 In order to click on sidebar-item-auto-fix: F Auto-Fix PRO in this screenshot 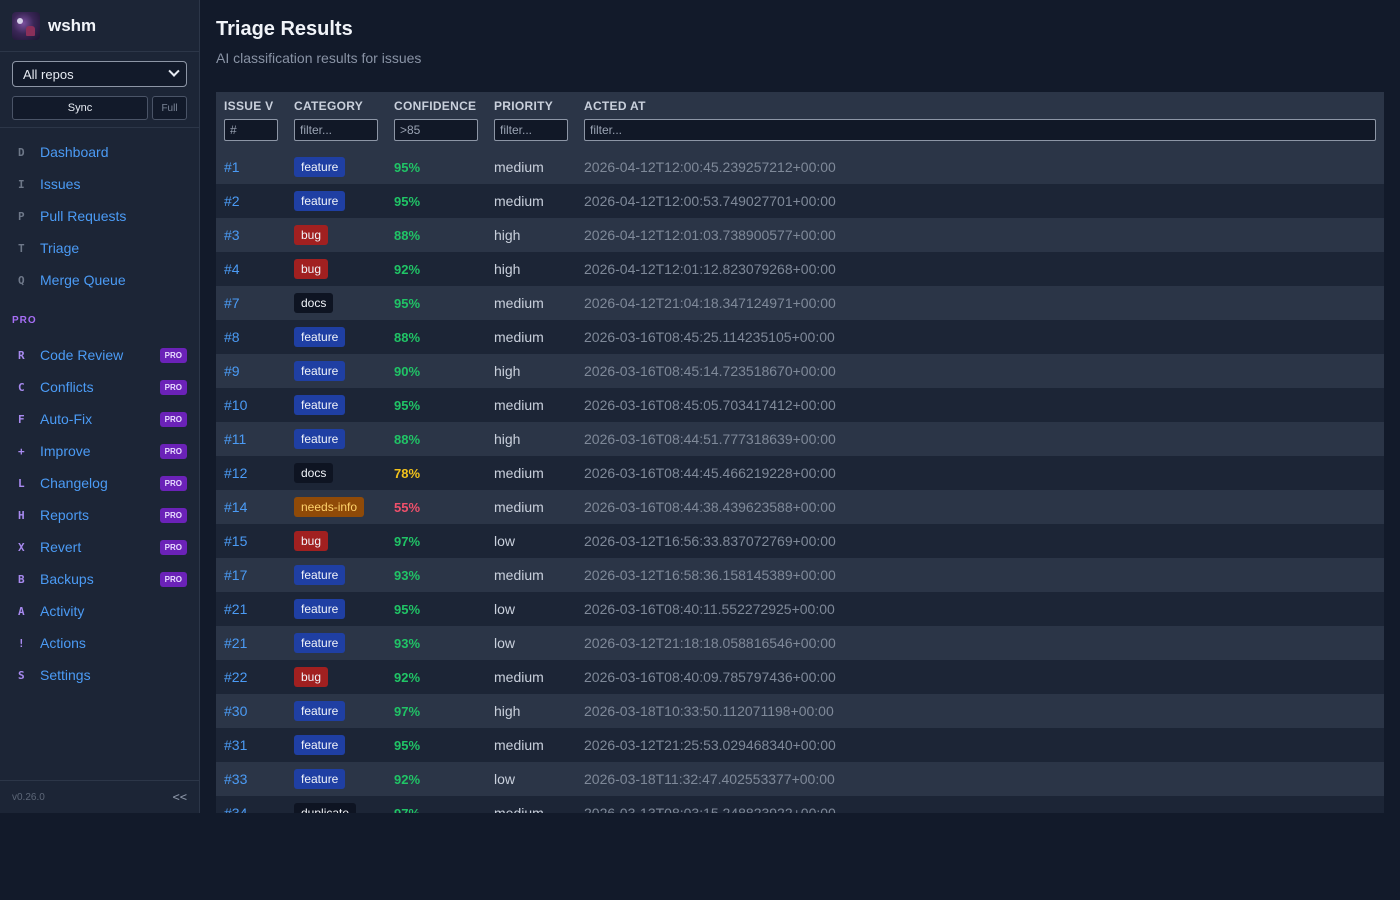, I will do `click(99, 419)`.